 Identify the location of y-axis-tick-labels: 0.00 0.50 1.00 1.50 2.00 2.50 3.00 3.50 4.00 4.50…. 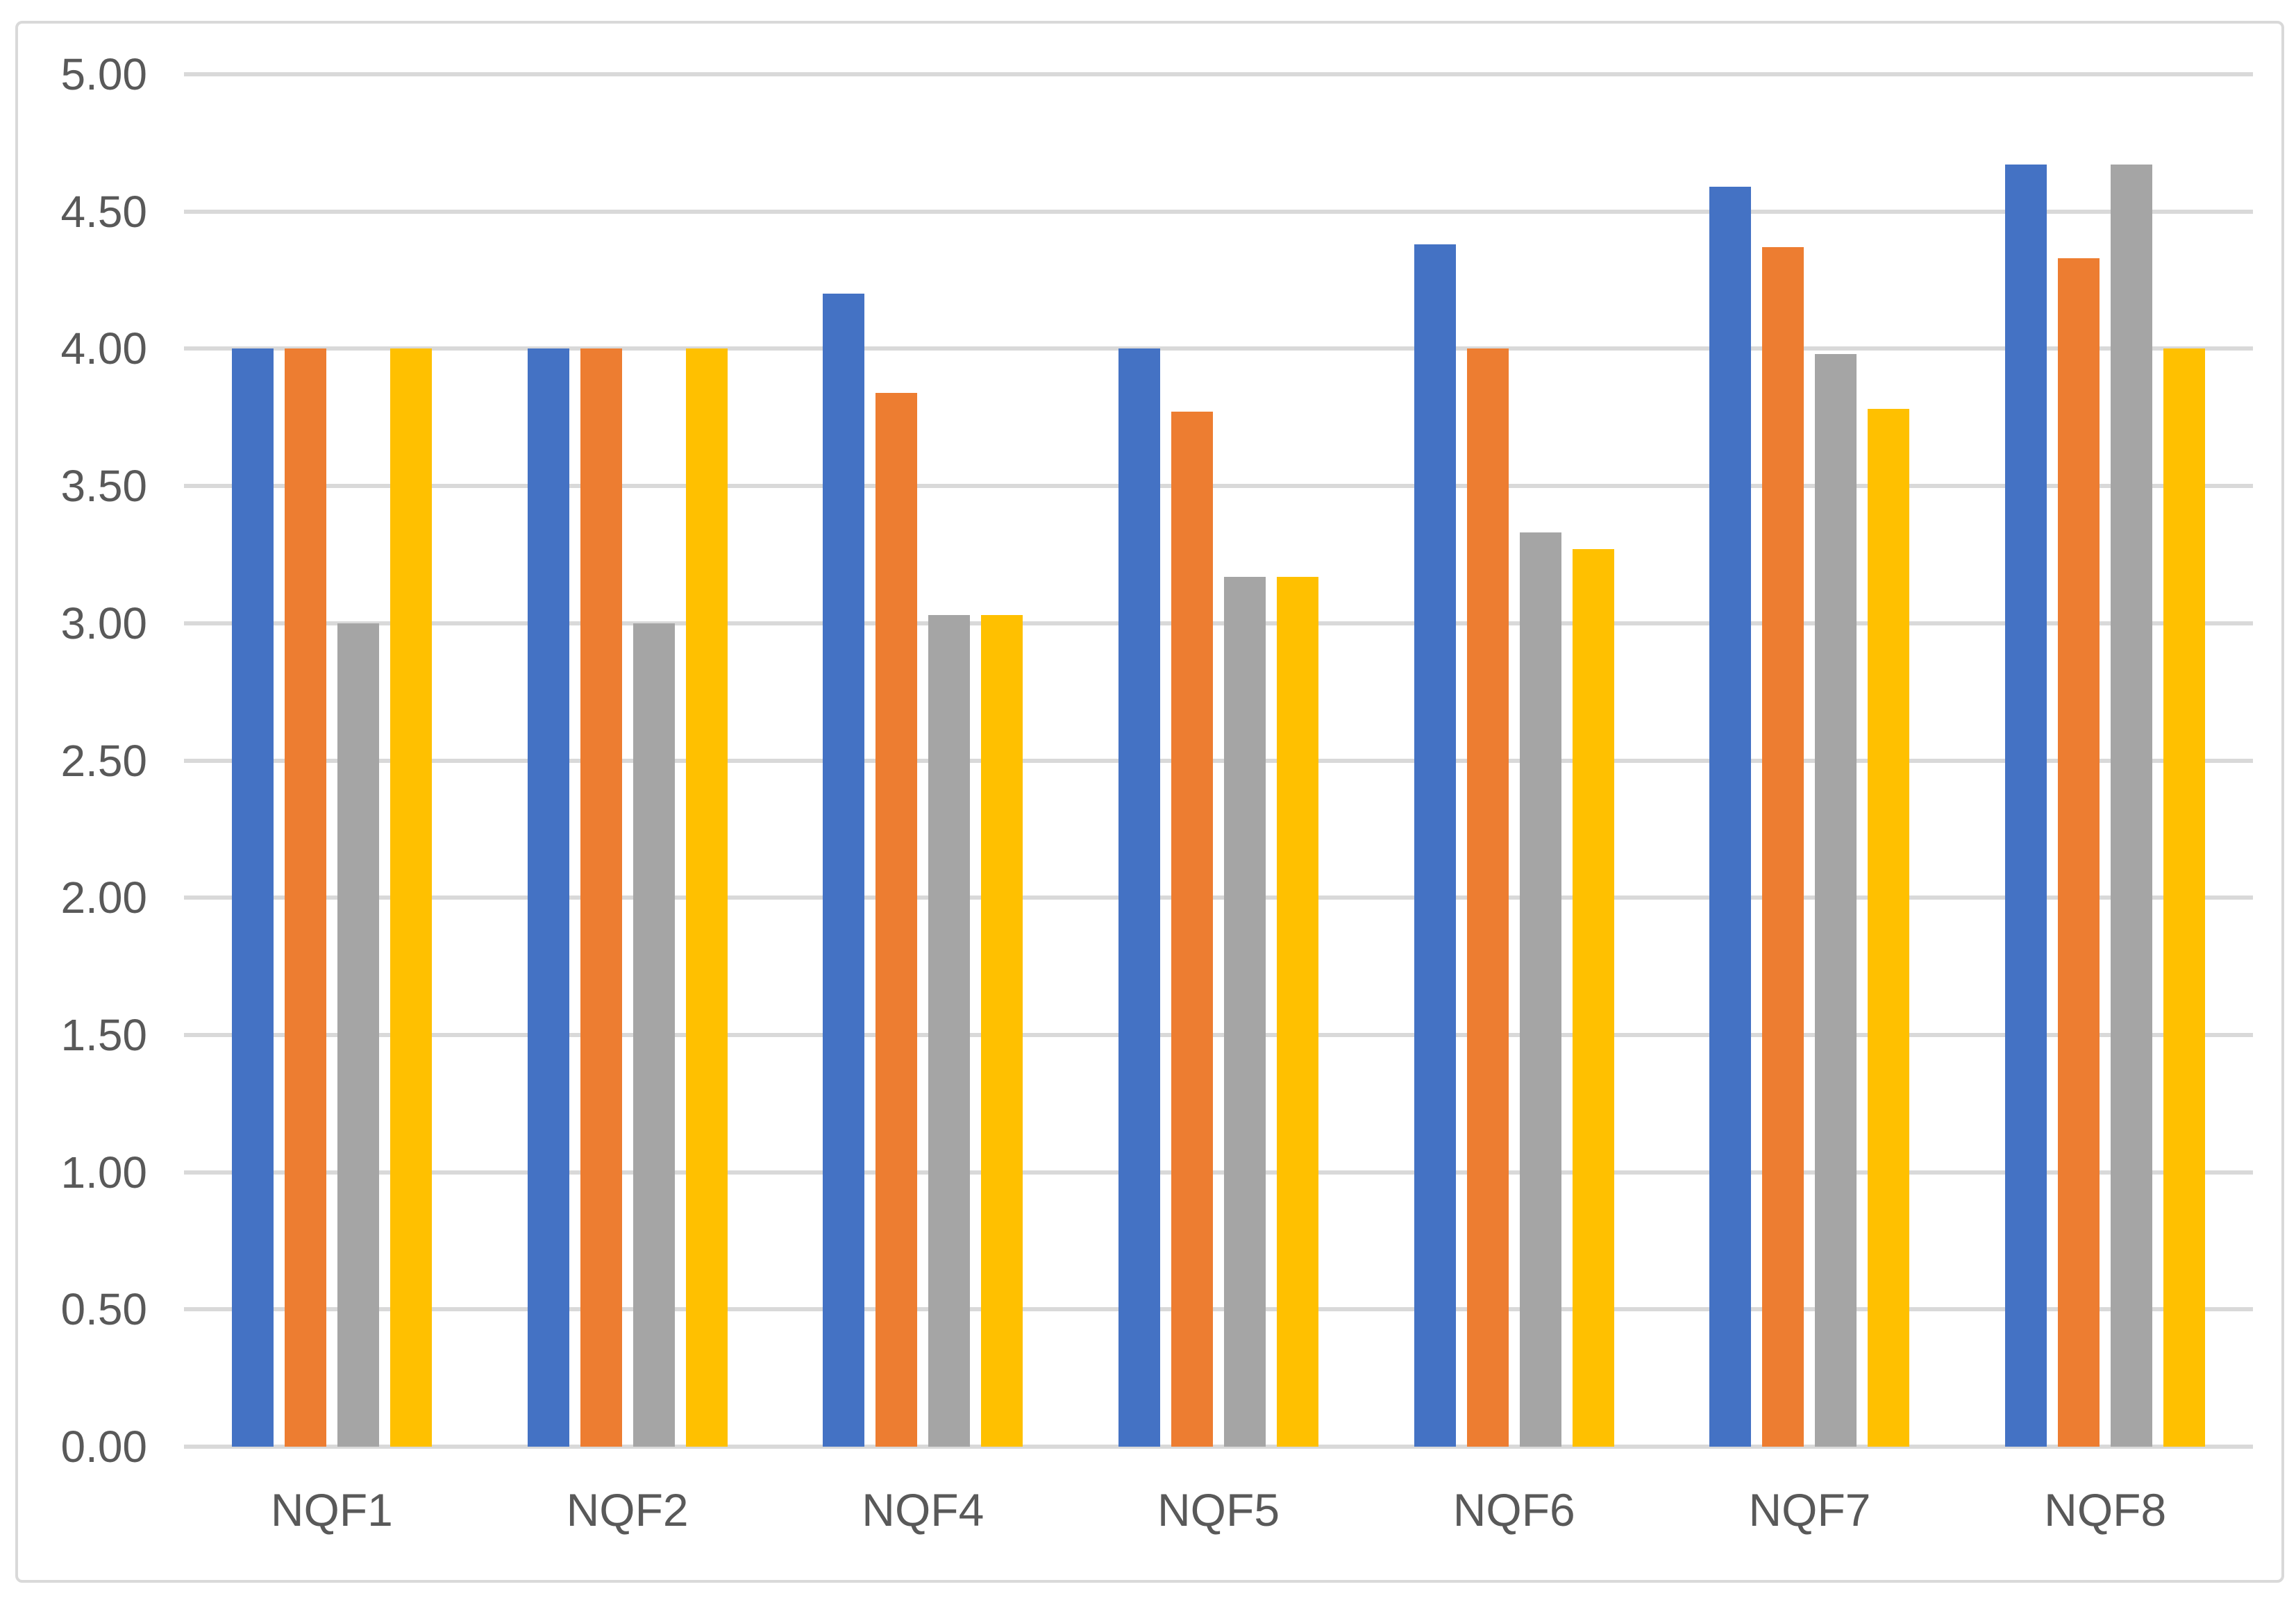
(73, 761).